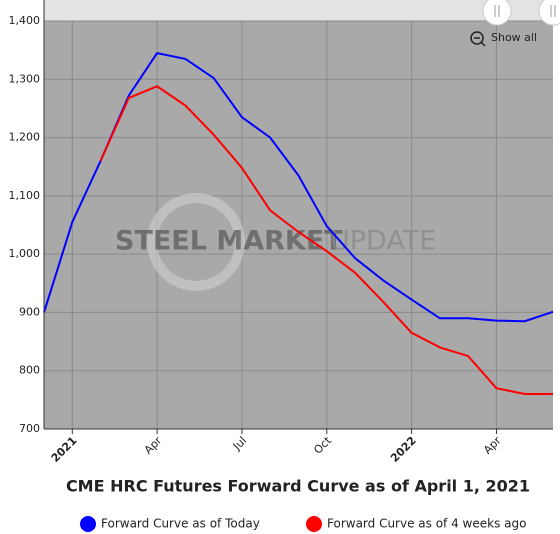 The width and height of the screenshot is (560, 534). Describe the element at coordinates (64, 449) in the screenshot. I see `x-tick-label: 2021` at that location.